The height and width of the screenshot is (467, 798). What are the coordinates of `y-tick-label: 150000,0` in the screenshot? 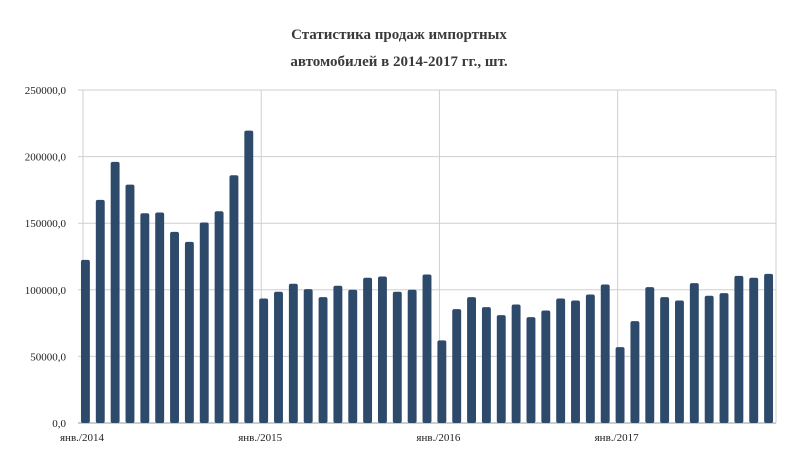 It's located at (46, 224).